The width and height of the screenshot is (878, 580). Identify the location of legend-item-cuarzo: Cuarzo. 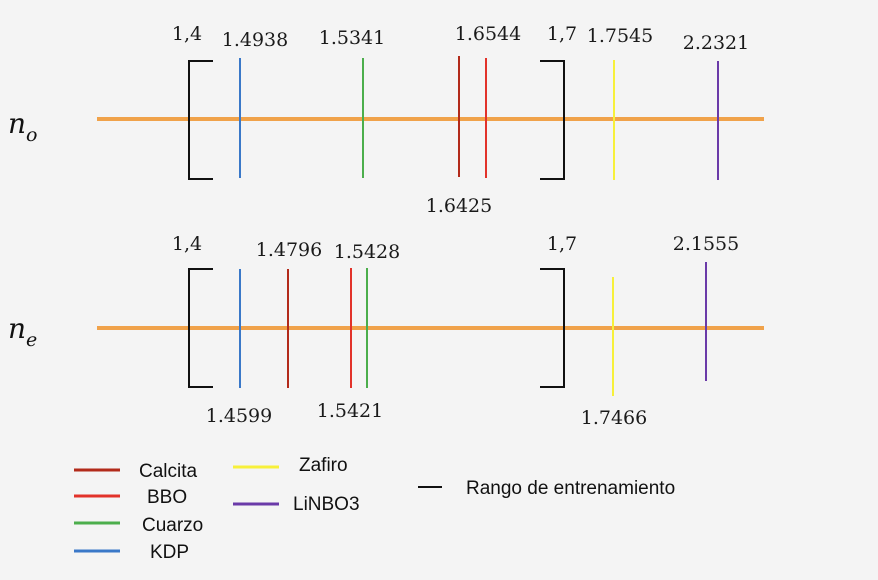
(138, 525).